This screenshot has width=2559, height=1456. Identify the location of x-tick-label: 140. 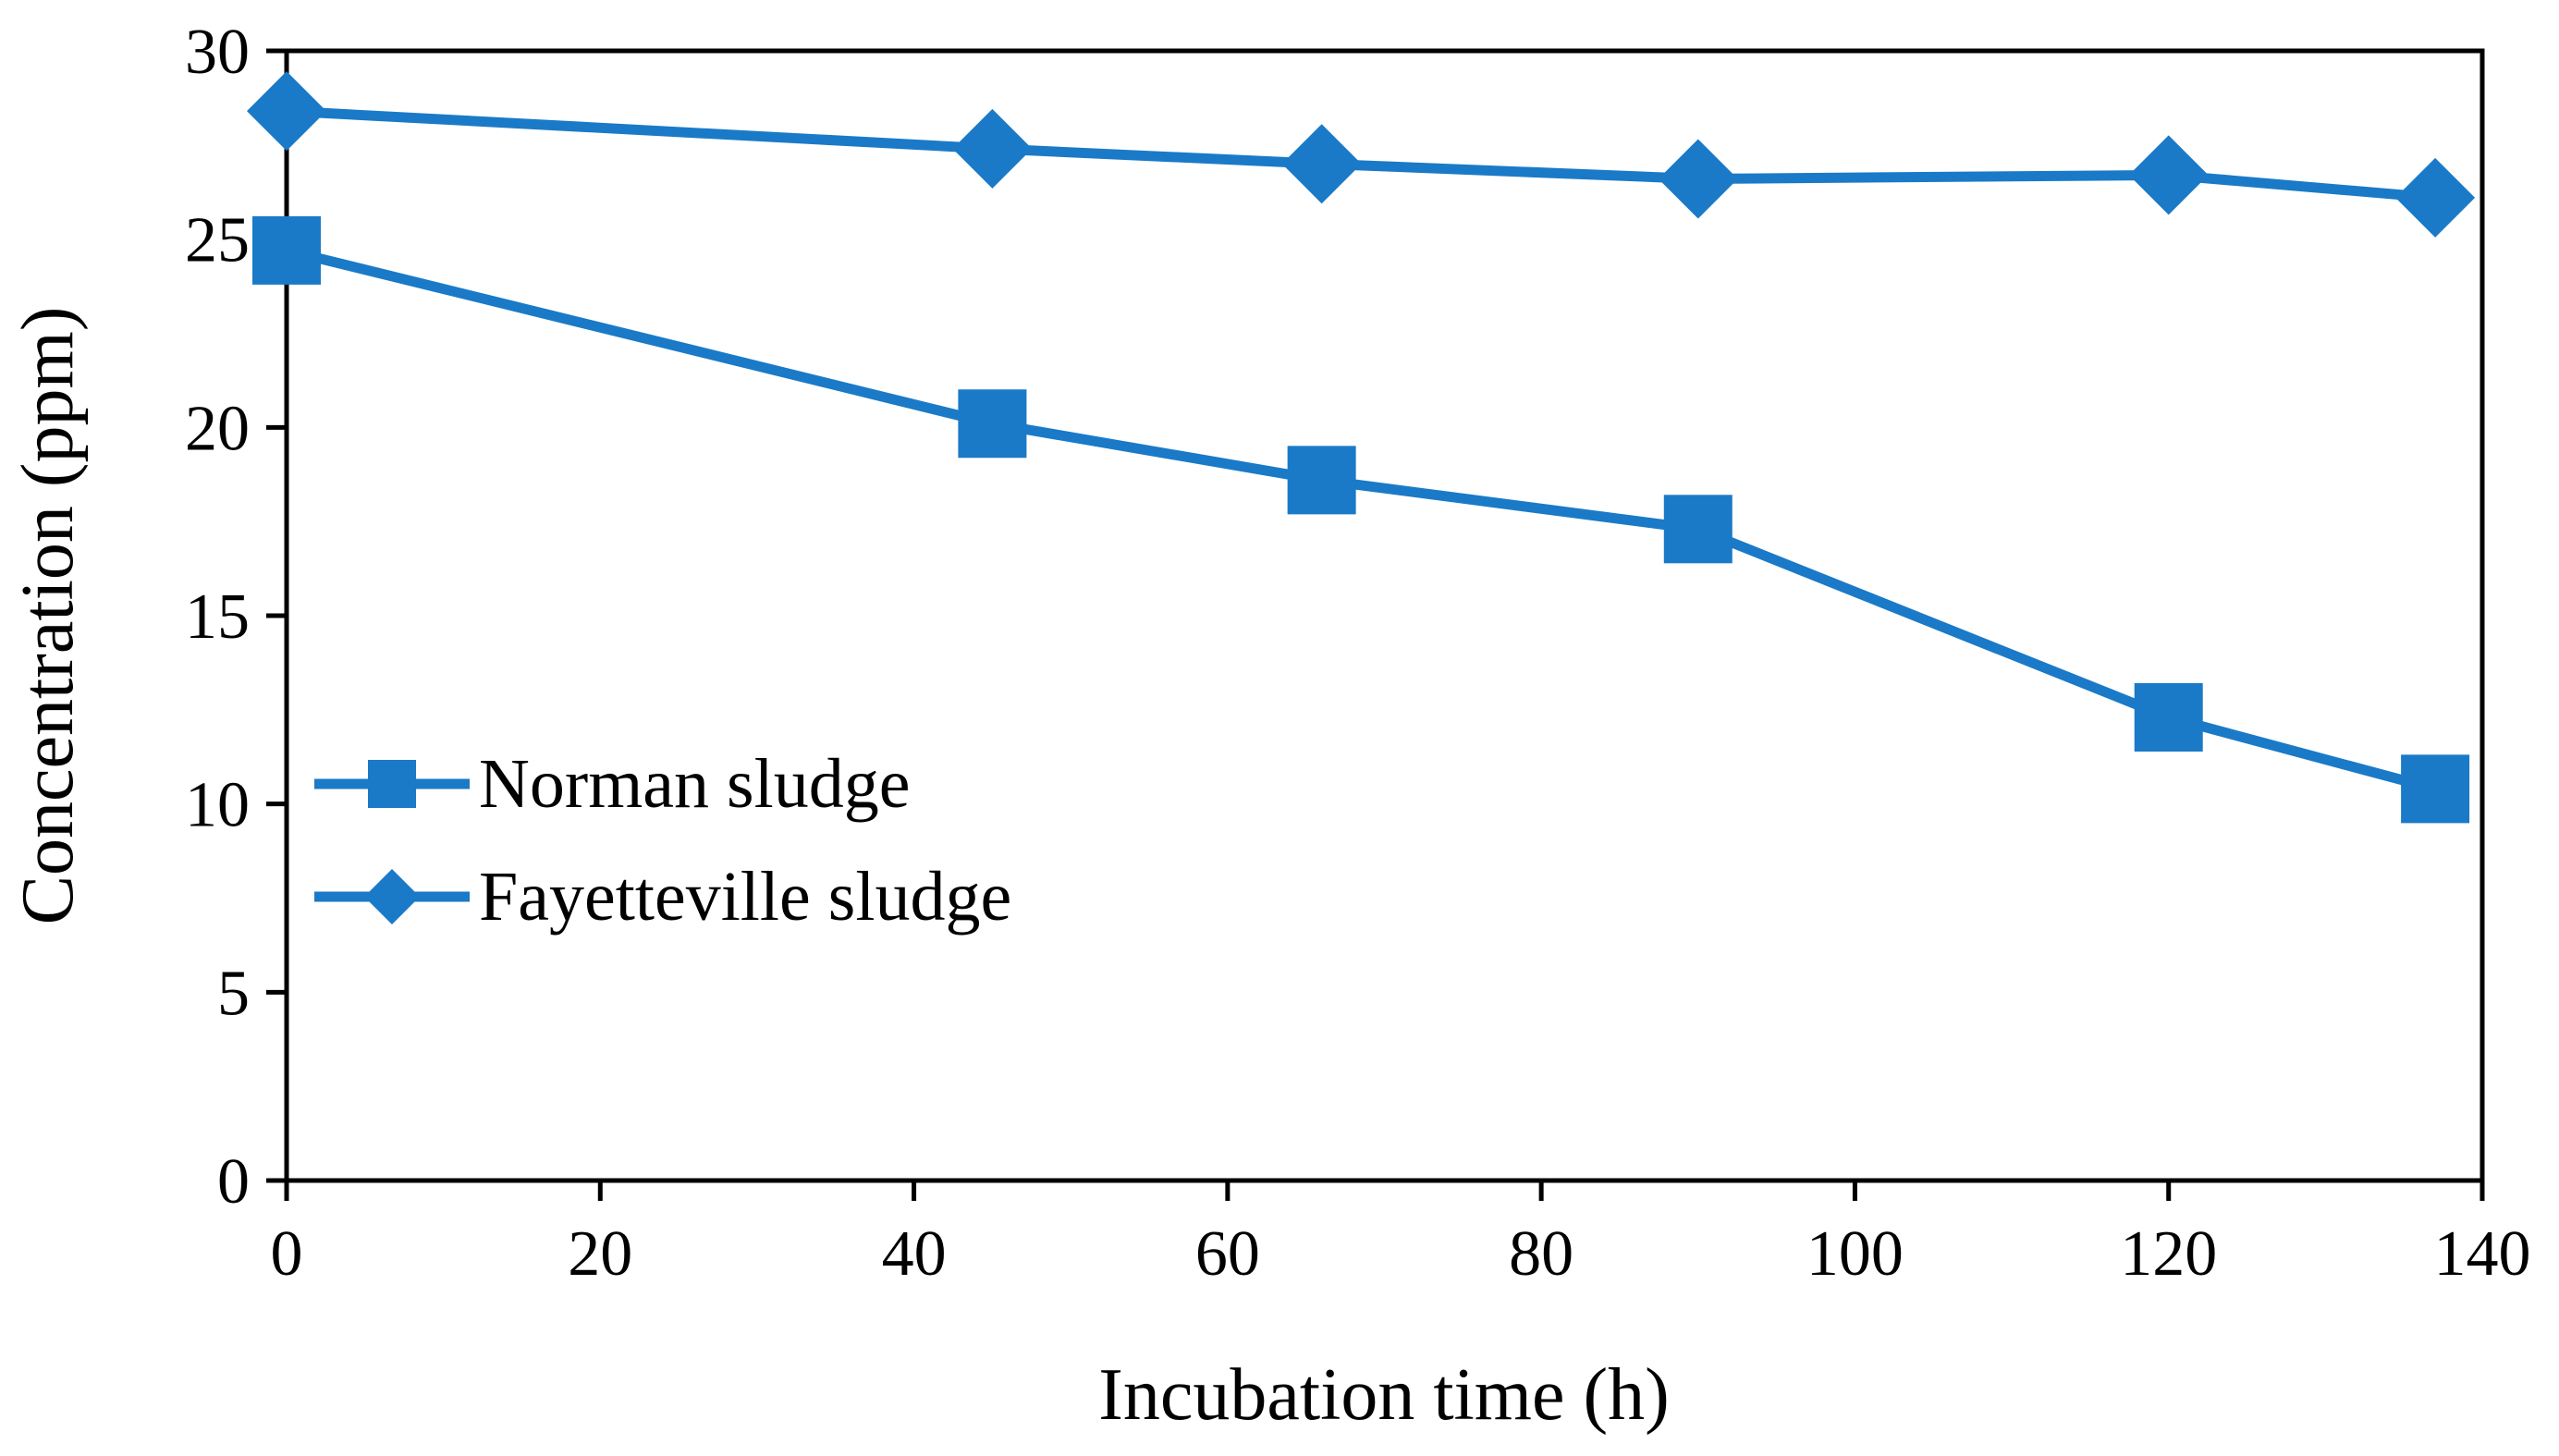
(2482, 1254).